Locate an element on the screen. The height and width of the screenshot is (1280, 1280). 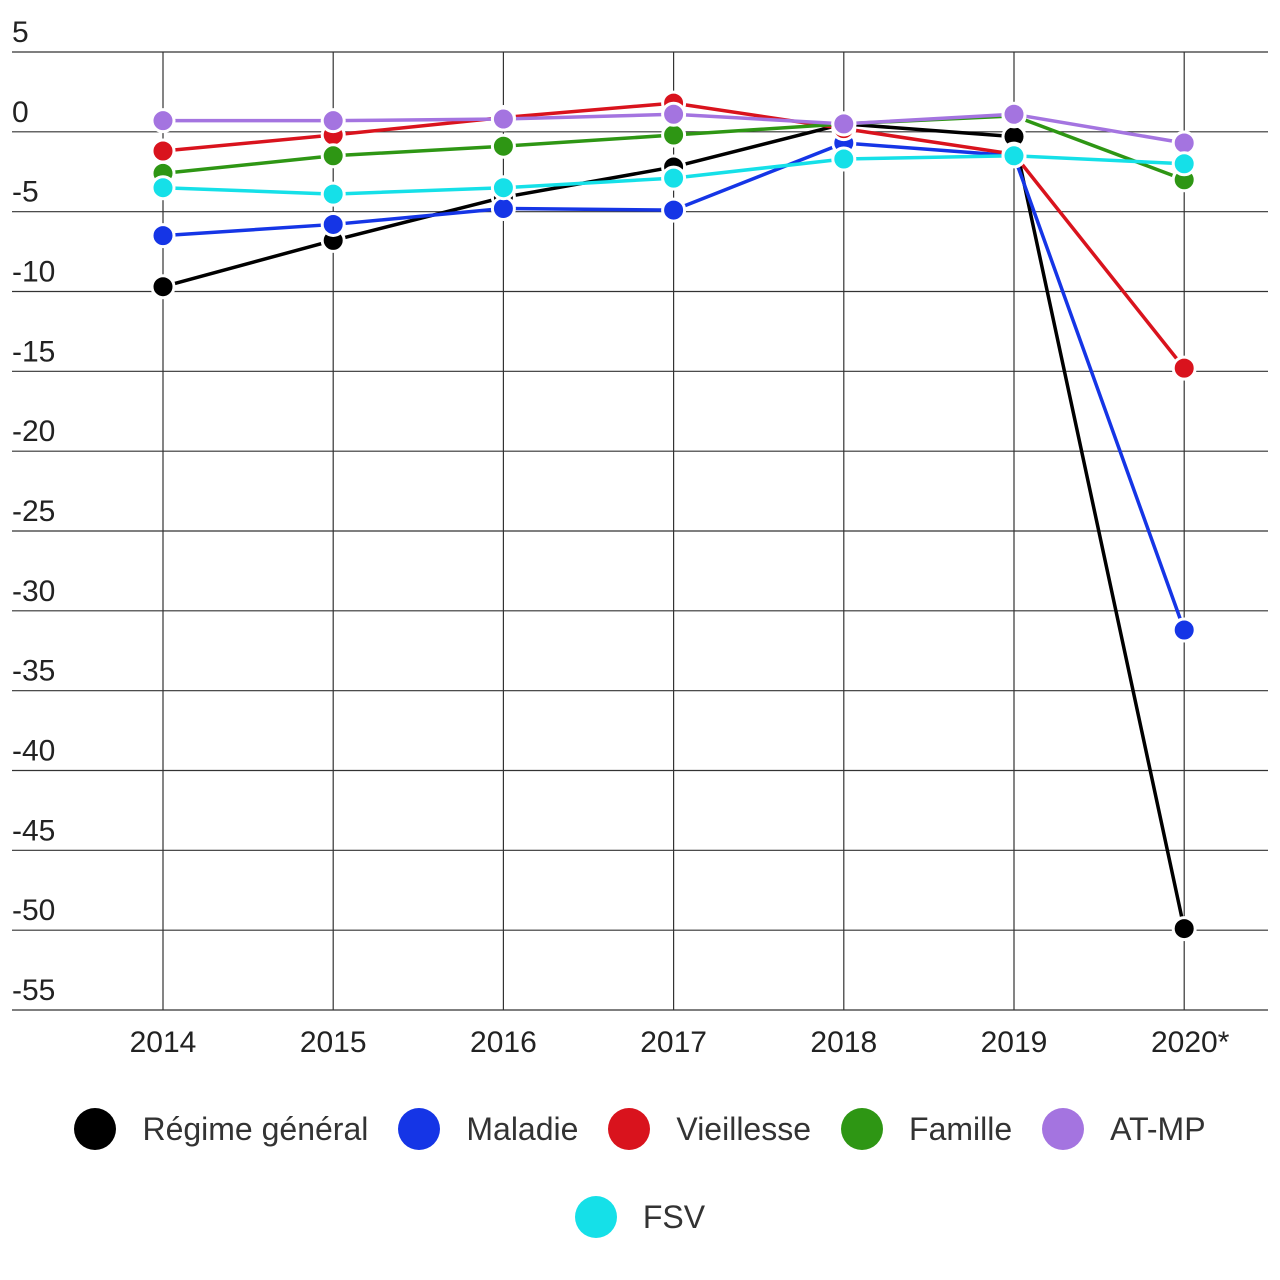
legend-item: Régime général is located at coordinates (221, 1129).